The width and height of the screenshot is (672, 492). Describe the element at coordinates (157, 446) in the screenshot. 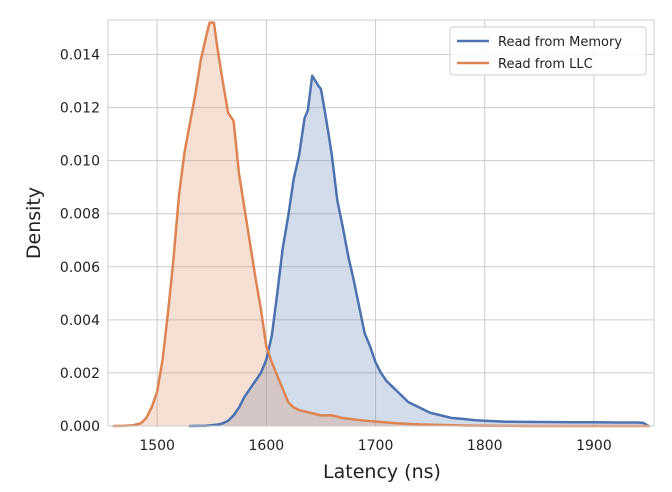

I see `x-tick-label-1500: 1500` at that location.